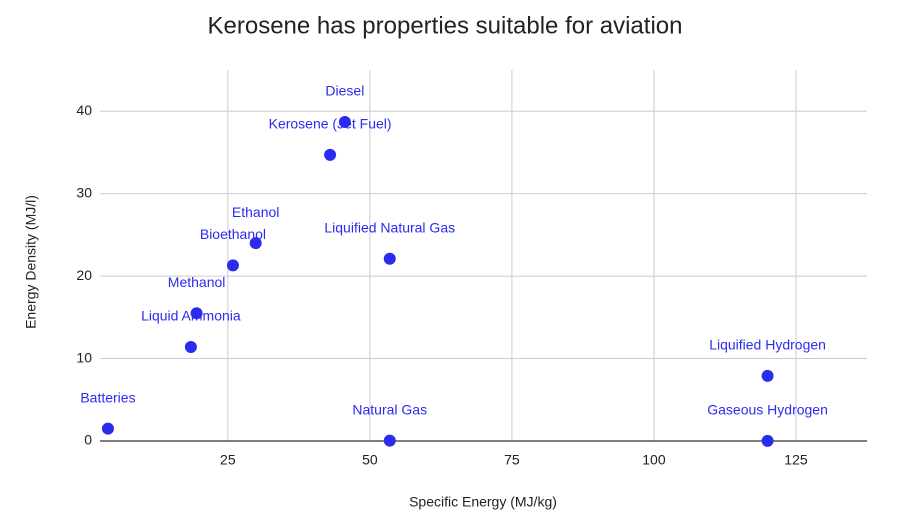 The height and width of the screenshot is (525, 907). I want to click on x-tick-label: 100, so click(654, 460).